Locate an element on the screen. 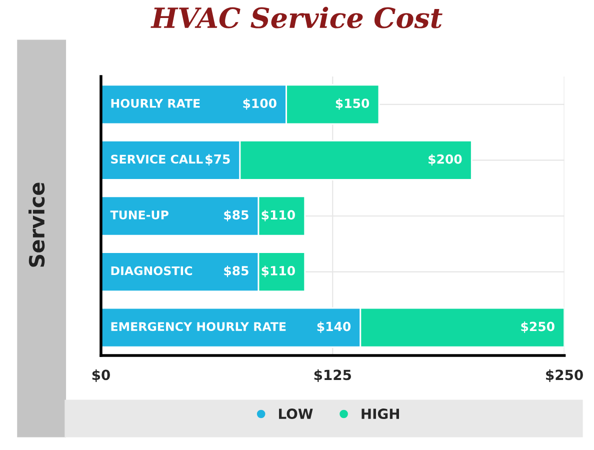  y-tick-label: TUNE-UP is located at coordinates (139, 215).